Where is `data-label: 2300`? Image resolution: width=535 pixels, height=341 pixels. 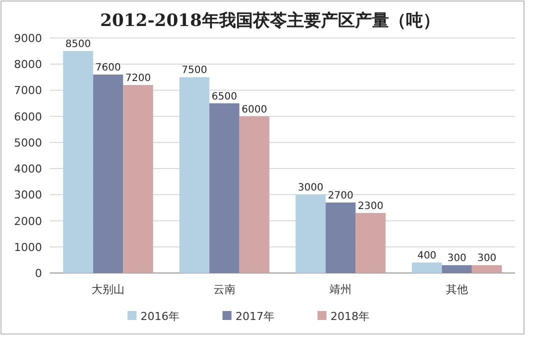
data-label: 2300 is located at coordinates (371, 206).